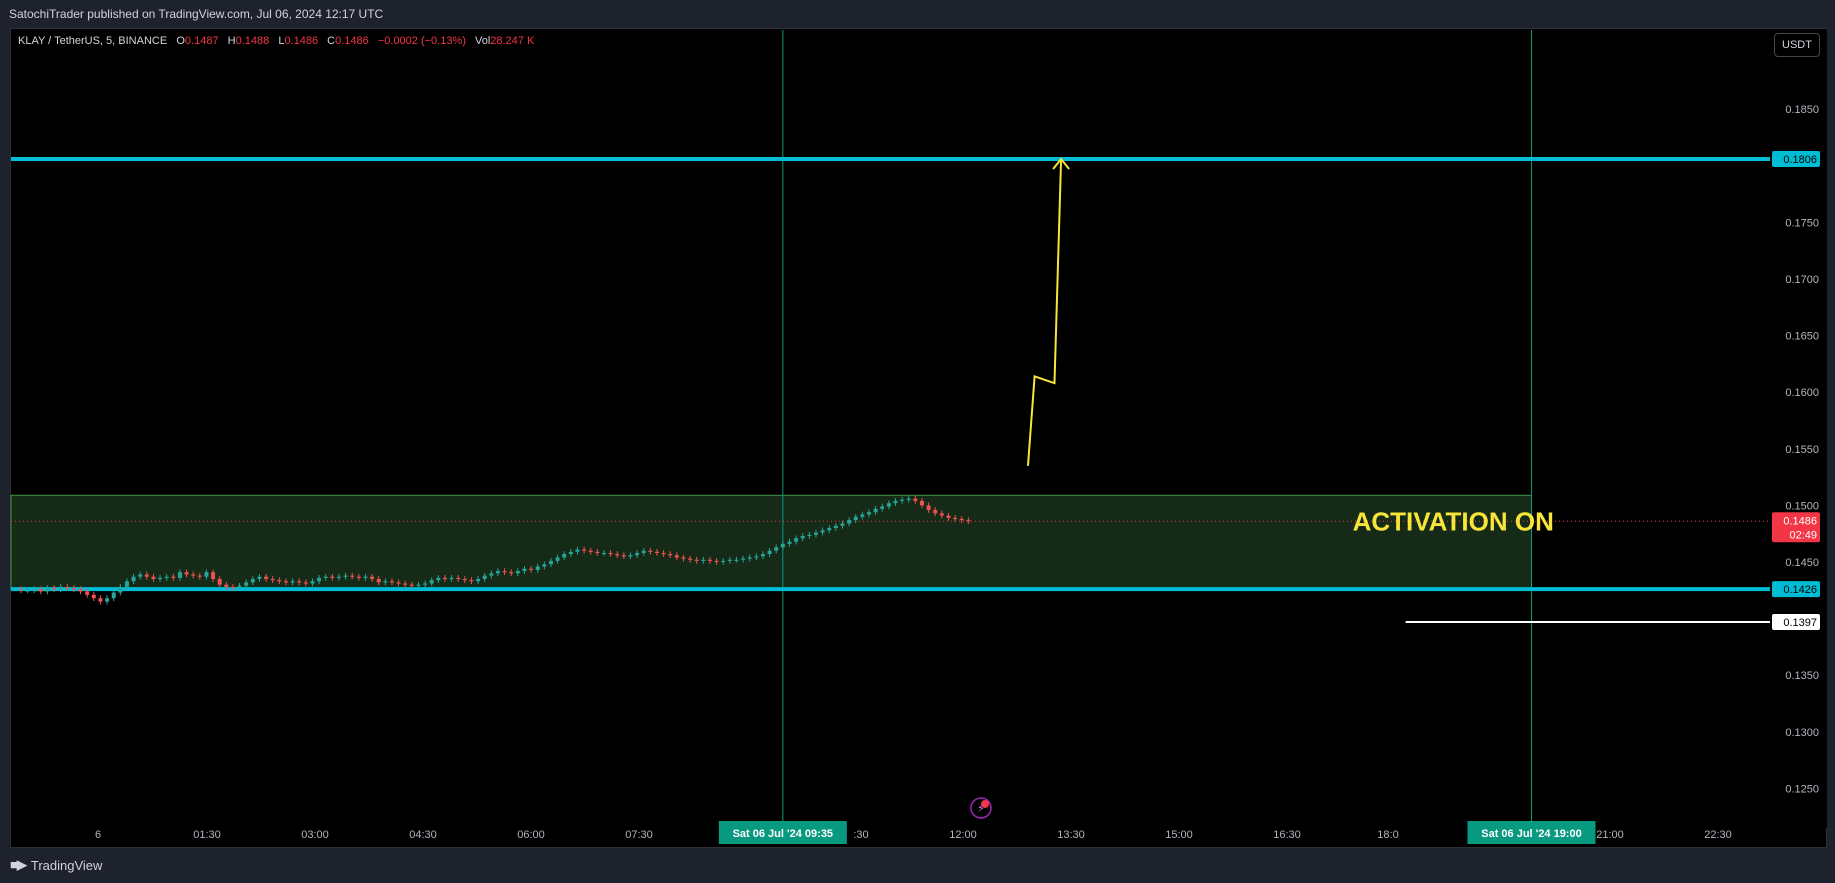 This screenshot has width=1835, height=883. I want to click on time-tick-label: 22:30, so click(1718, 835).